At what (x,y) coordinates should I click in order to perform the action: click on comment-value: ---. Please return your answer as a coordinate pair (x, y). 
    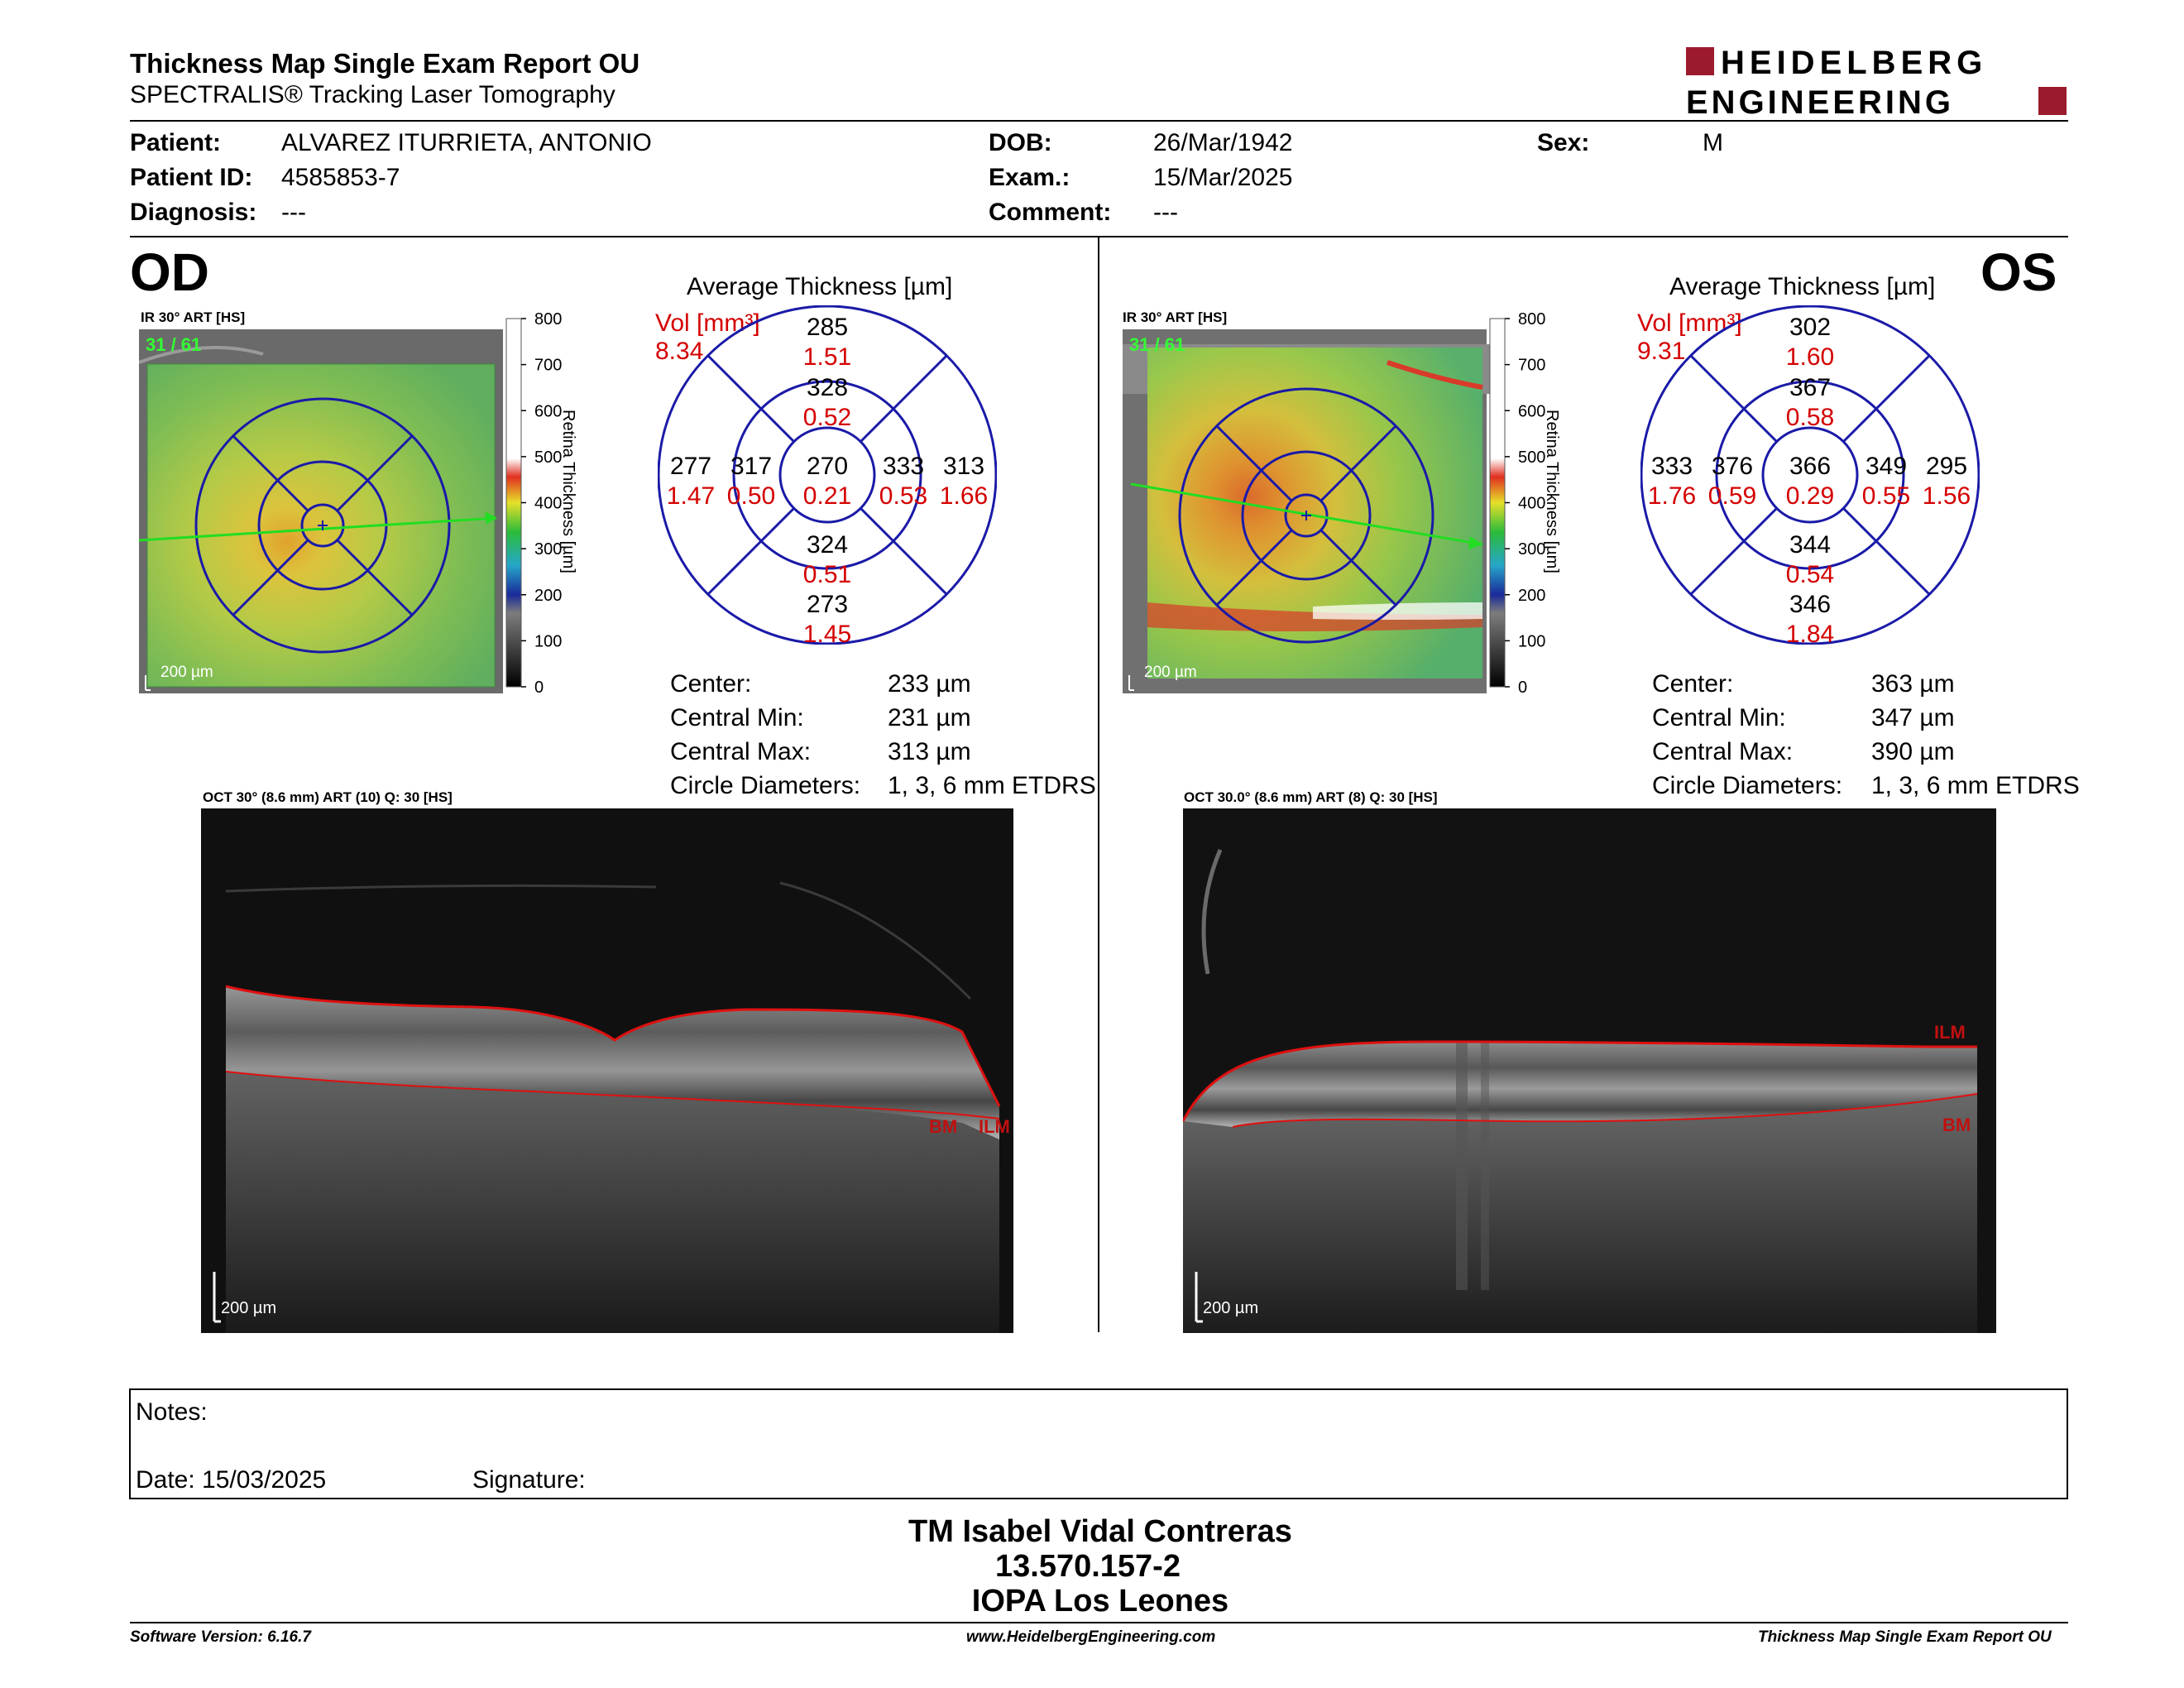
    Looking at the image, I should click on (1165, 212).